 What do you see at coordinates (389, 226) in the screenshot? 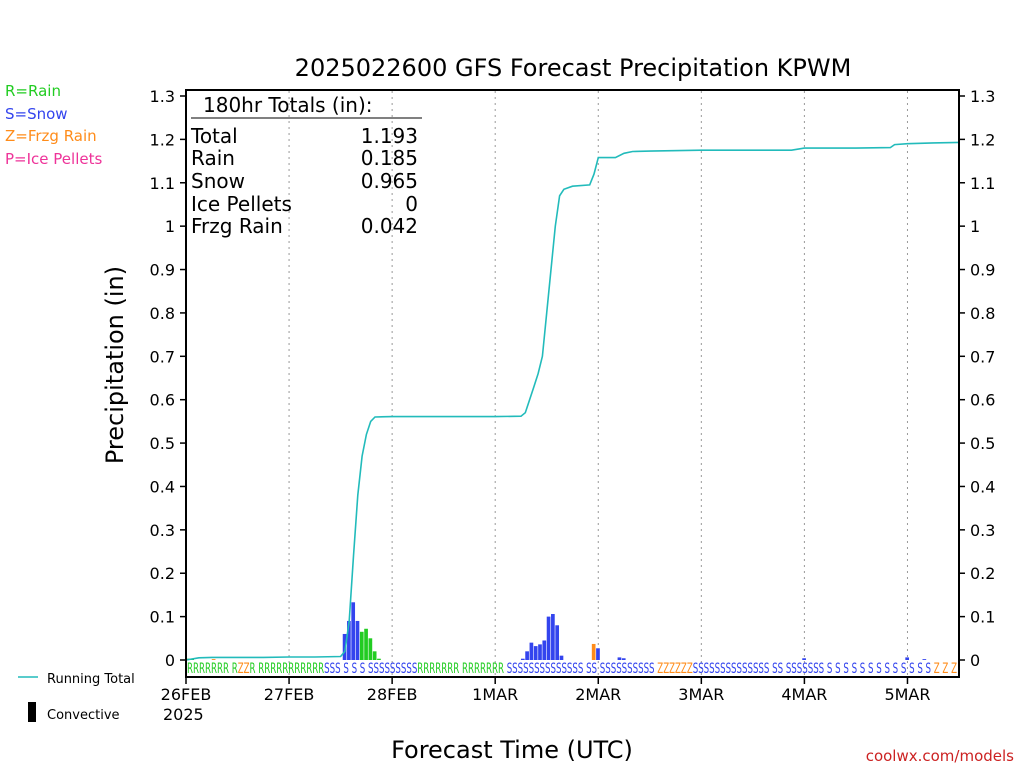
I see `totals-value-frzg-rain: 0.042` at bounding box center [389, 226].